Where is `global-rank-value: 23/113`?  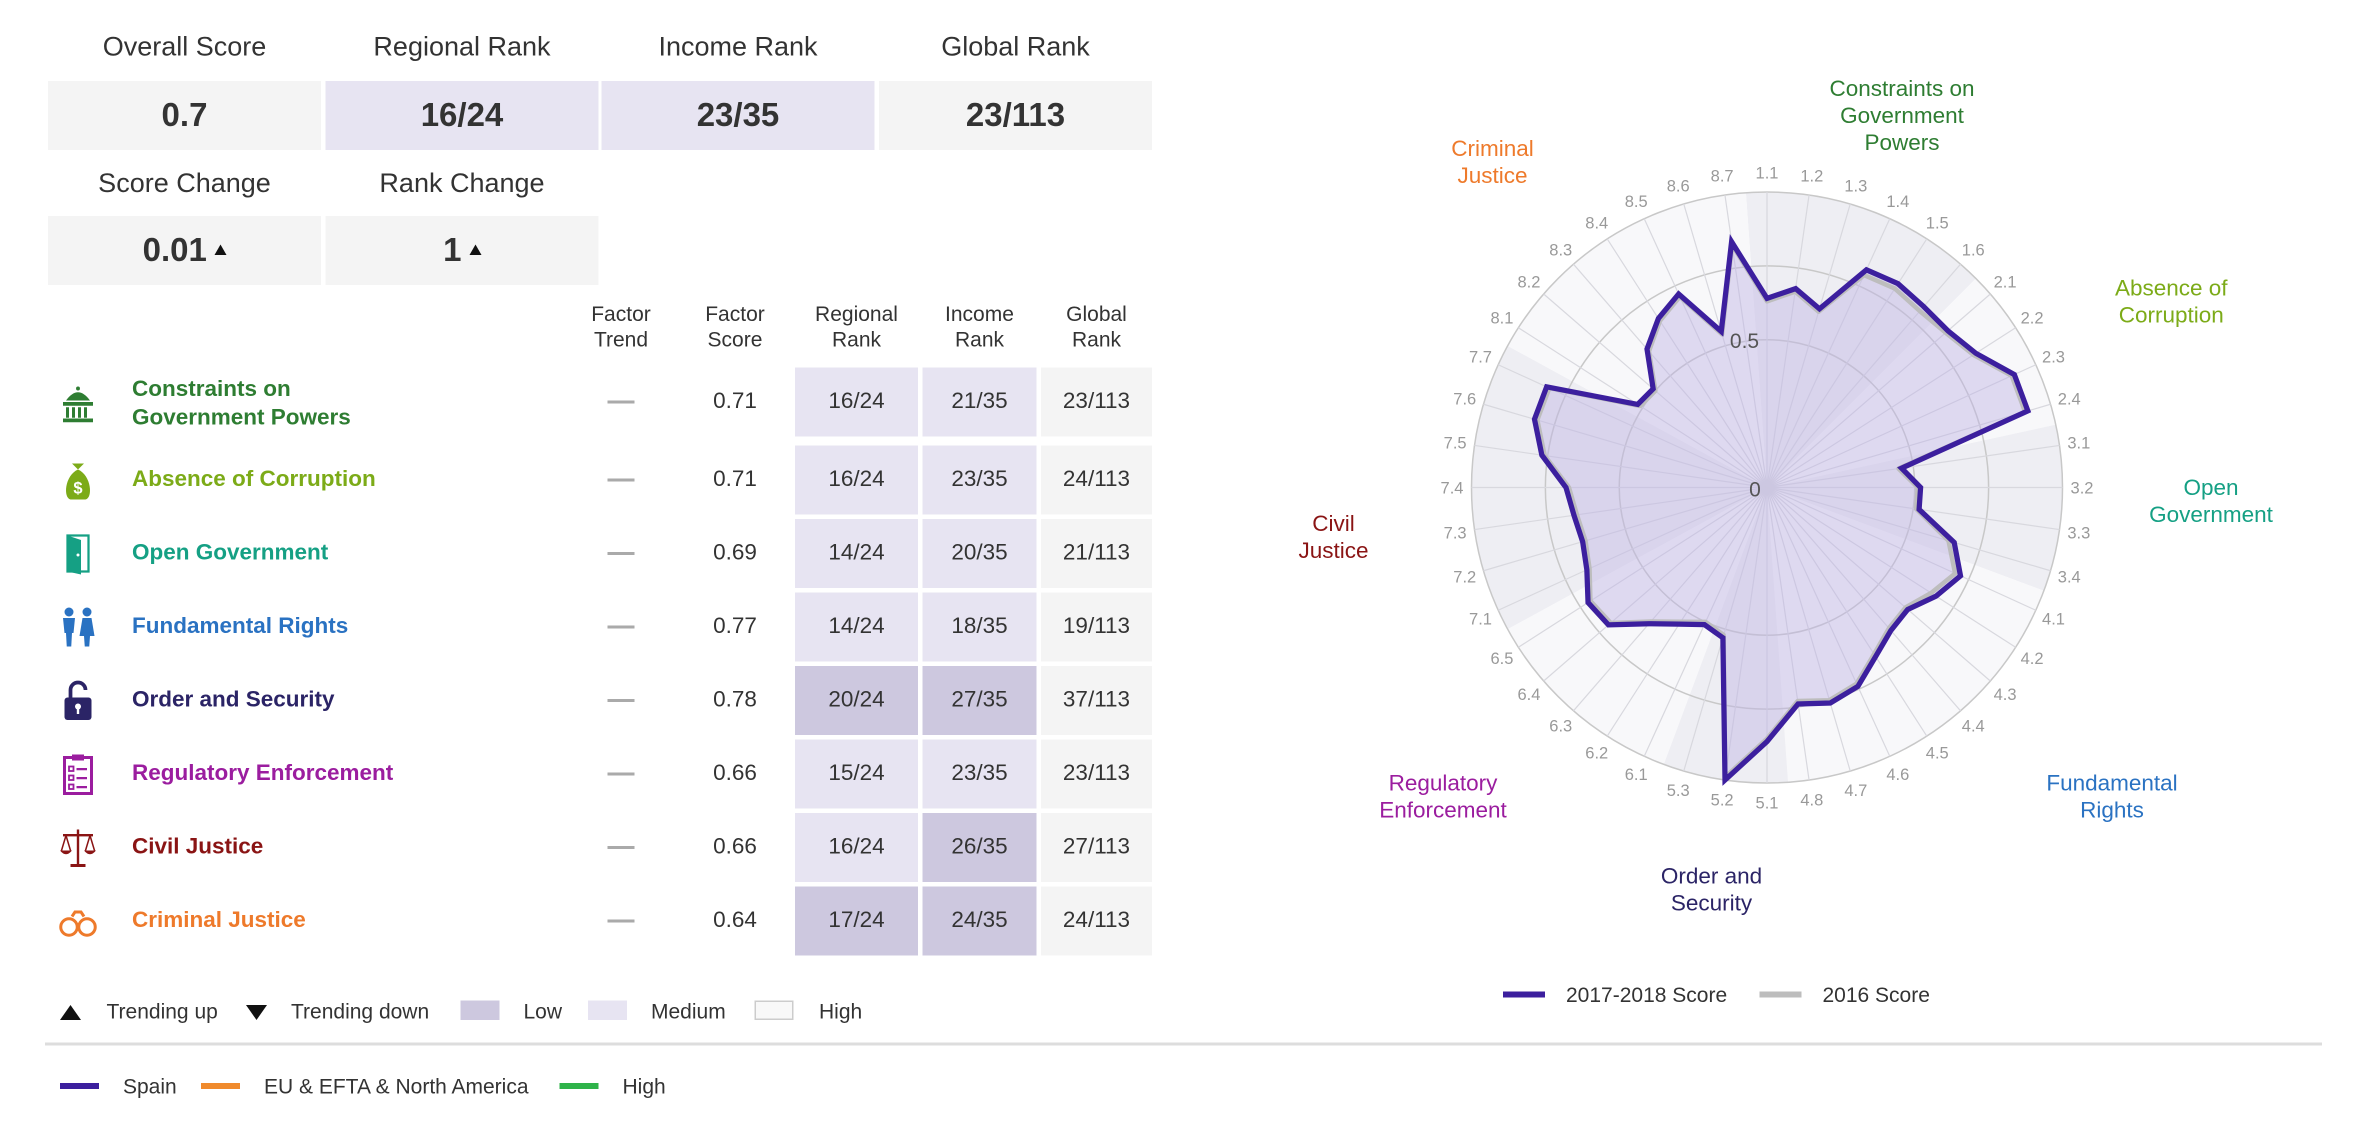 global-rank-value: 23/113 is located at coordinates (1015, 115).